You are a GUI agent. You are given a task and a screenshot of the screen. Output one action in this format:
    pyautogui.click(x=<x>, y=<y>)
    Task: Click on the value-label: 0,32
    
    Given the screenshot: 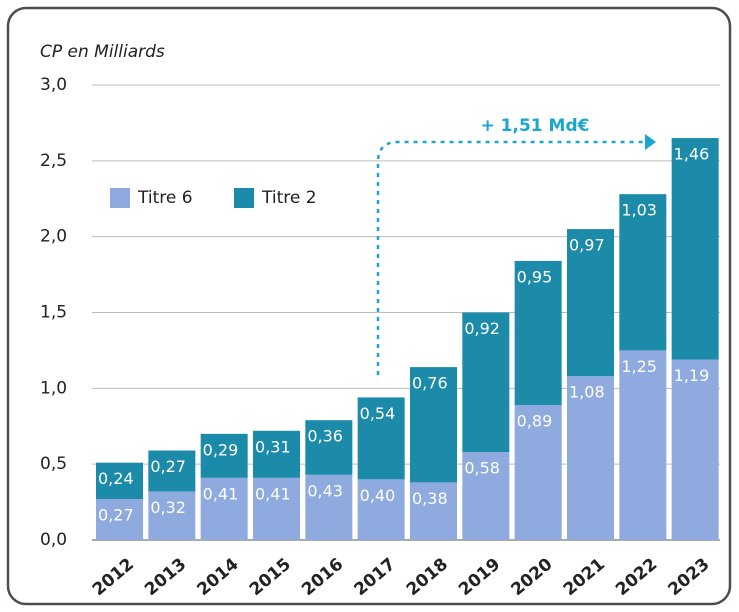 What is the action you would take?
    pyautogui.click(x=168, y=507)
    